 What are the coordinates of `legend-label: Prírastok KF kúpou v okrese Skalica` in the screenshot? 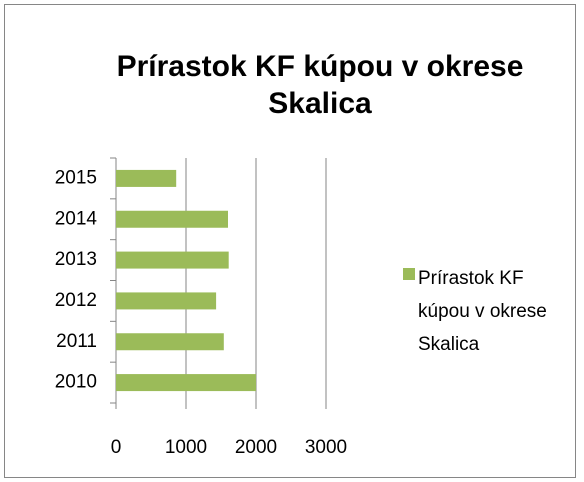 It's located at (482, 311).